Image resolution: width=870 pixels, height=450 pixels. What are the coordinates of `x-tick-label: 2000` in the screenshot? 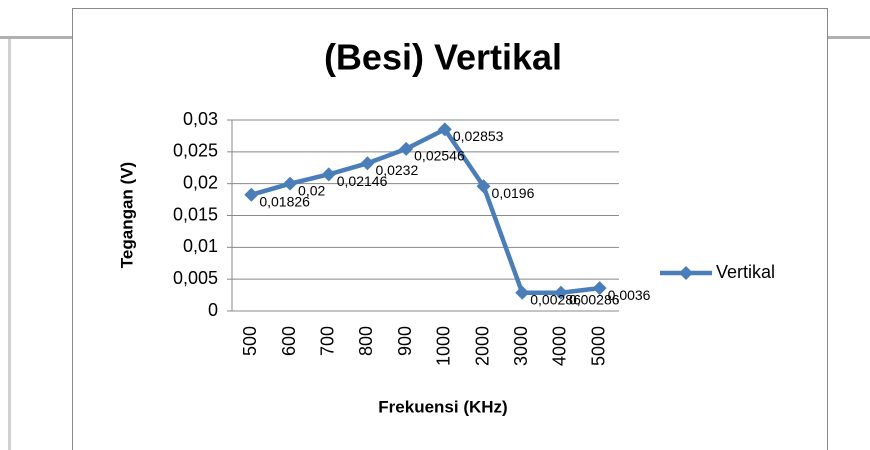 It's located at (482, 346).